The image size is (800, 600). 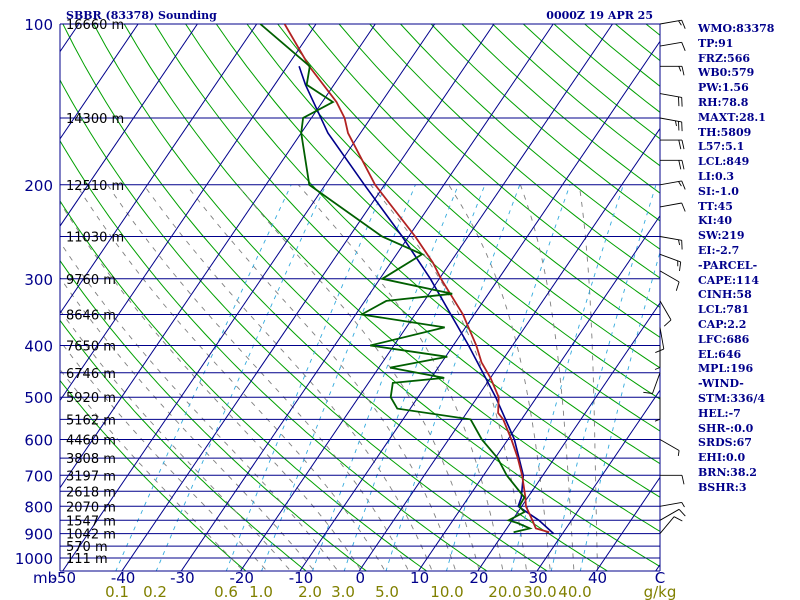 I want to click on index-line: LCL:781, so click(x=724, y=310).